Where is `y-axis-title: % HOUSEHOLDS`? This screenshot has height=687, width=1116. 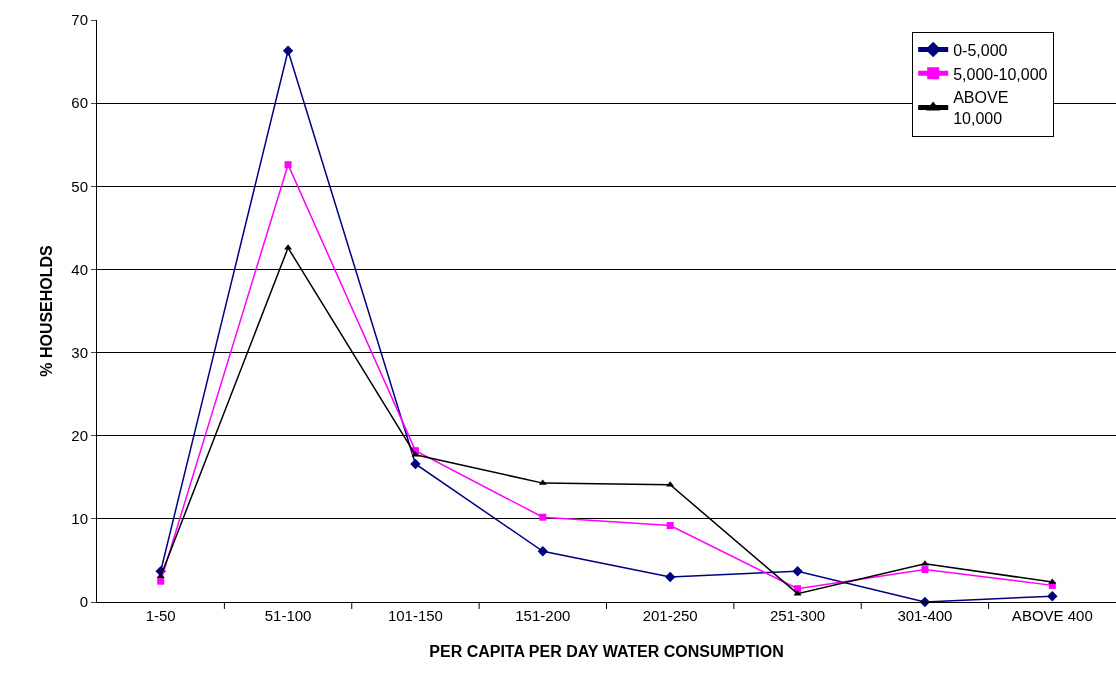 y-axis-title: % HOUSEHOLDS is located at coordinates (47, 310).